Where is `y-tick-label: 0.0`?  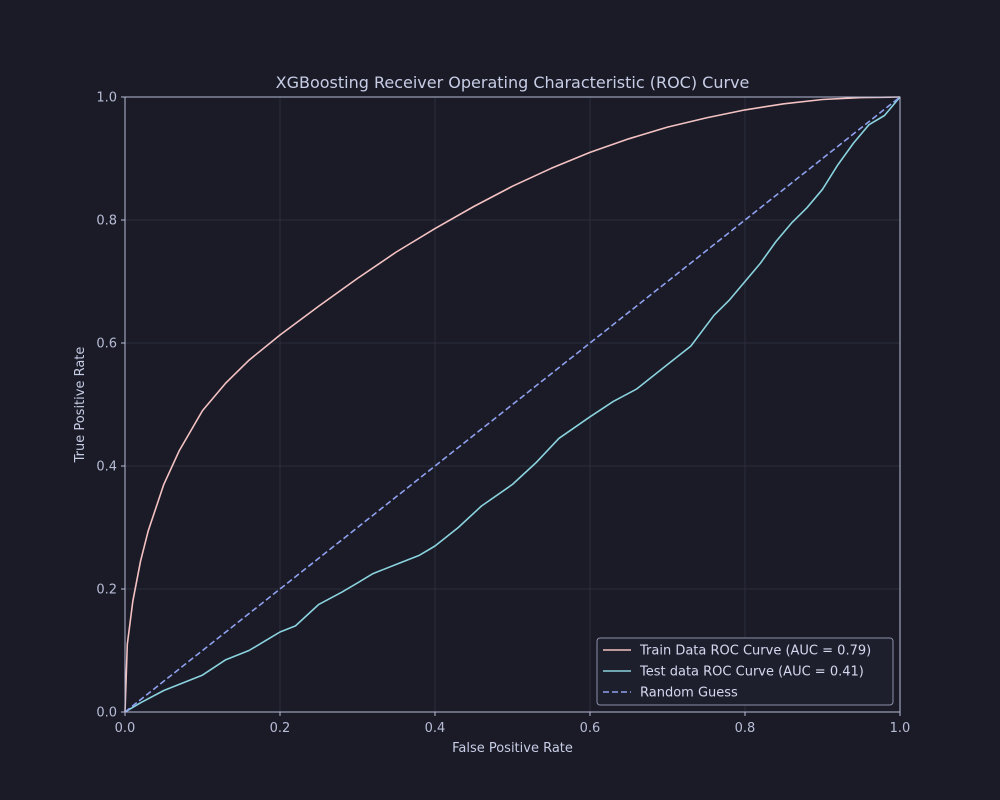 y-tick-label: 0.0 is located at coordinates (106, 713).